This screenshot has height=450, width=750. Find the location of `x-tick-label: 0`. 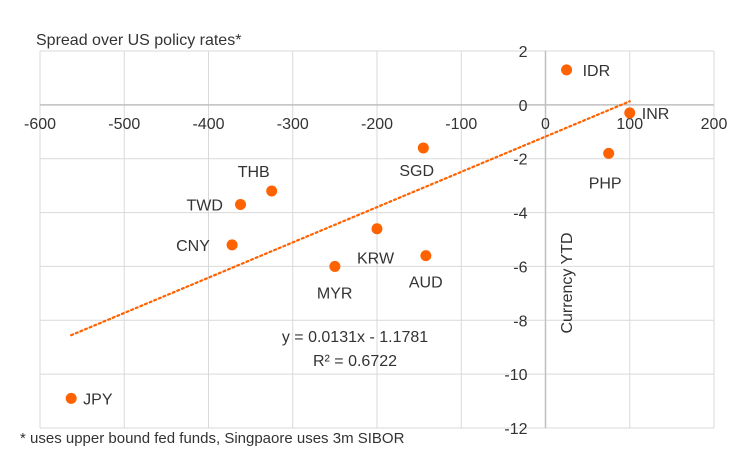

x-tick-label: 0 is located at coordinates (545, 124).